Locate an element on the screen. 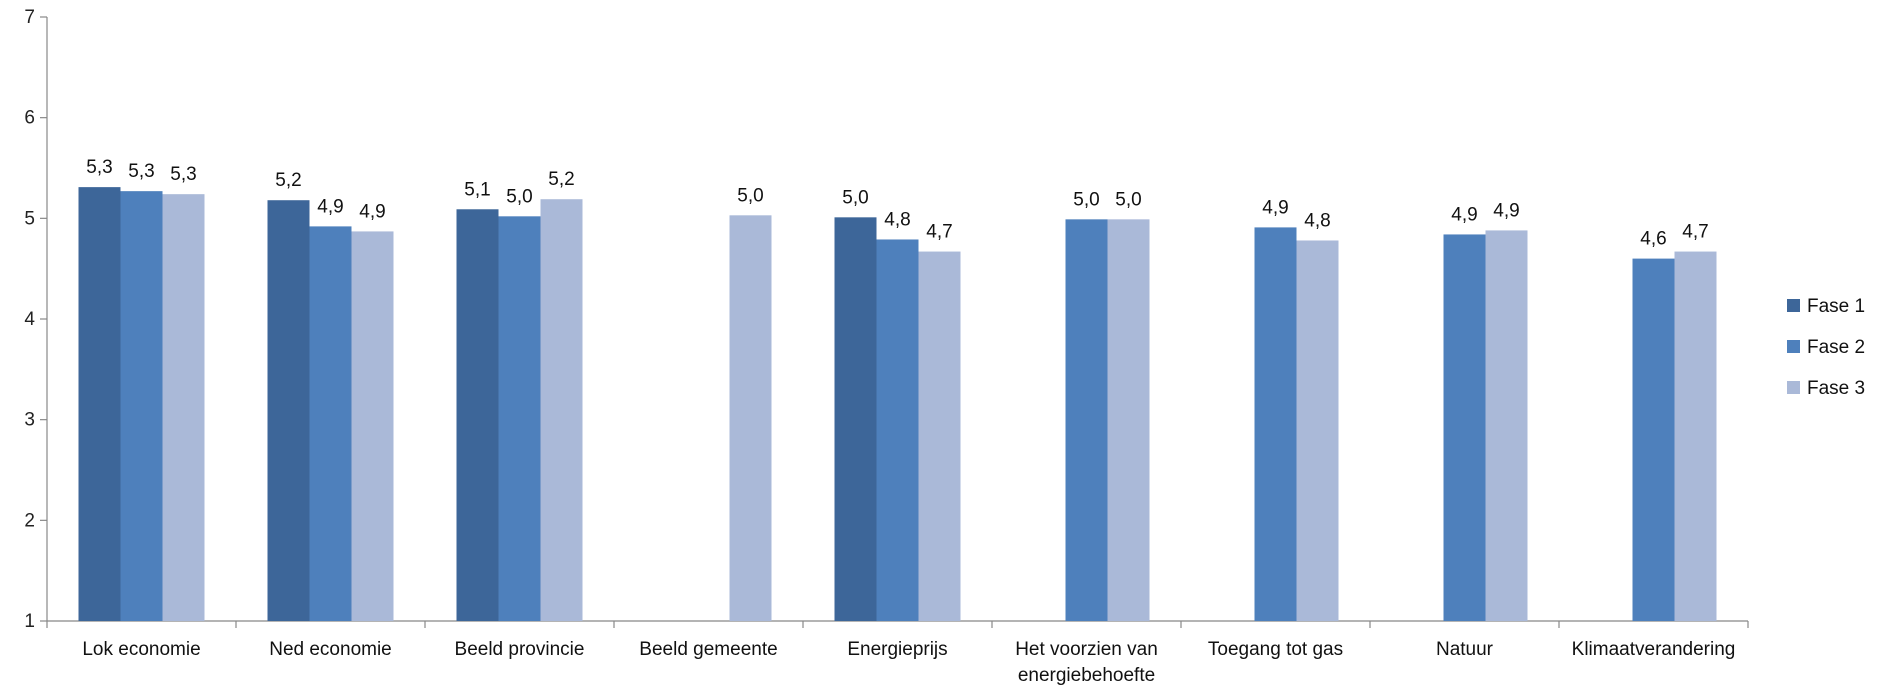 The image size is (1880, 688). y-tick-label: 5 is located at coordinates (29, 218).